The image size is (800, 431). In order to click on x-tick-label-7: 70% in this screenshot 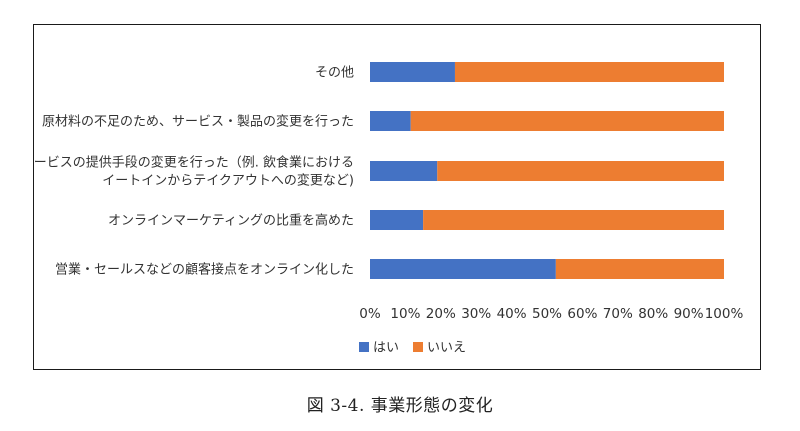, I will do `click(618, 314)`.